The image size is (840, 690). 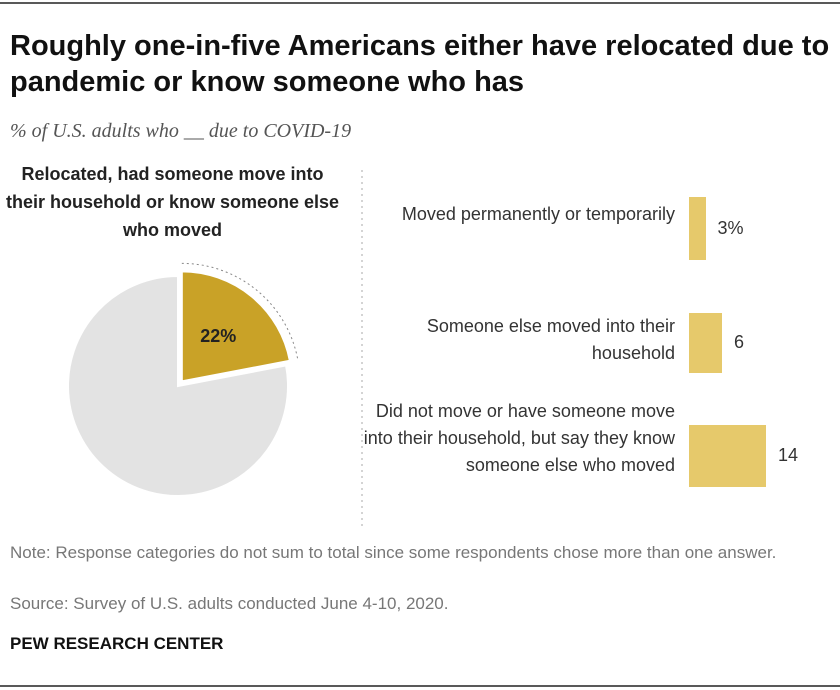 I want to click on subtitle: % of U.S. adults who __ due to COVID-19, so click(x=181, y=131).